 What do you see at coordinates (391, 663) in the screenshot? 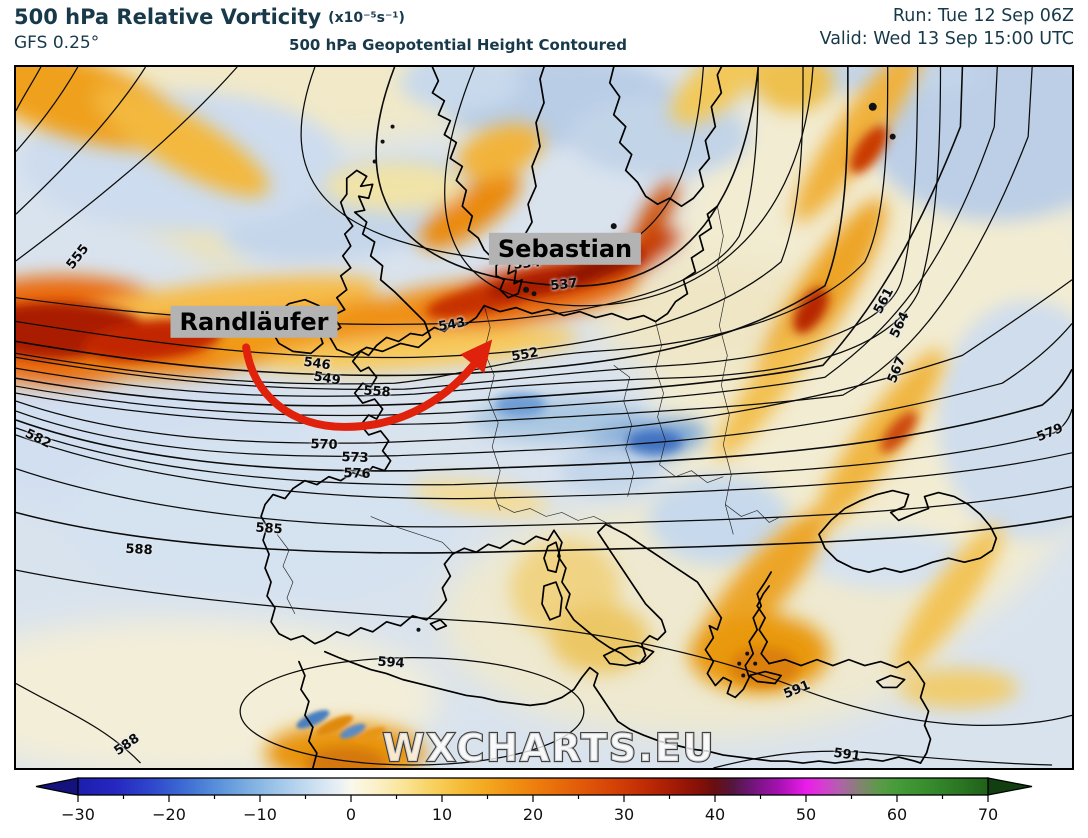
I see `contour-label: 594` at bounding box center [391, 663].